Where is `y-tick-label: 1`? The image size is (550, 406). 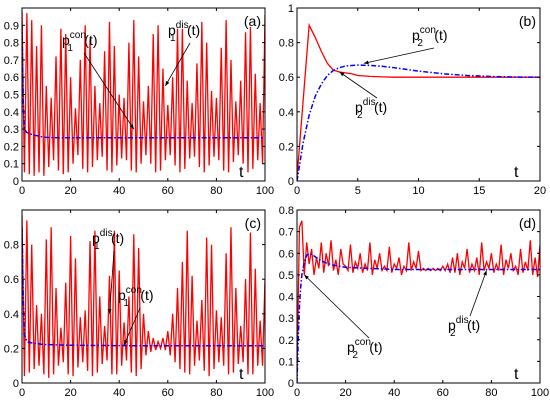
y-tick-label: 1 is located at coordinates (291, 9).